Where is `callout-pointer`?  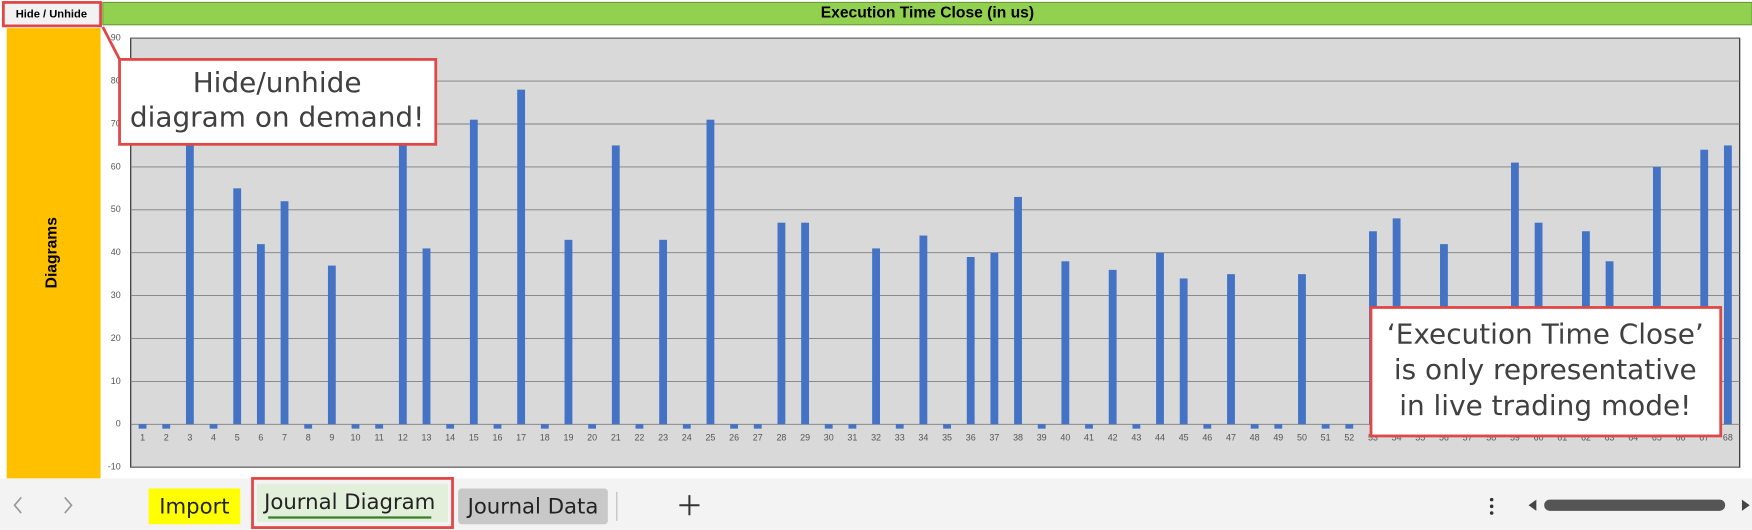 callout-pointer is located at coordinates (111, 43).